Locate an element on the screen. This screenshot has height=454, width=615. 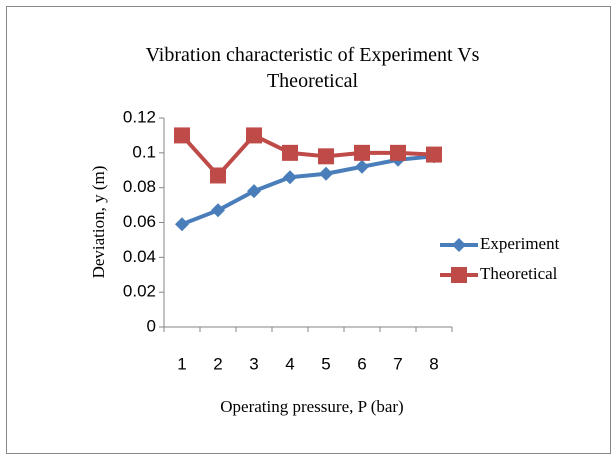
legend-label: Theoretical is located at coordinates (519, 273).